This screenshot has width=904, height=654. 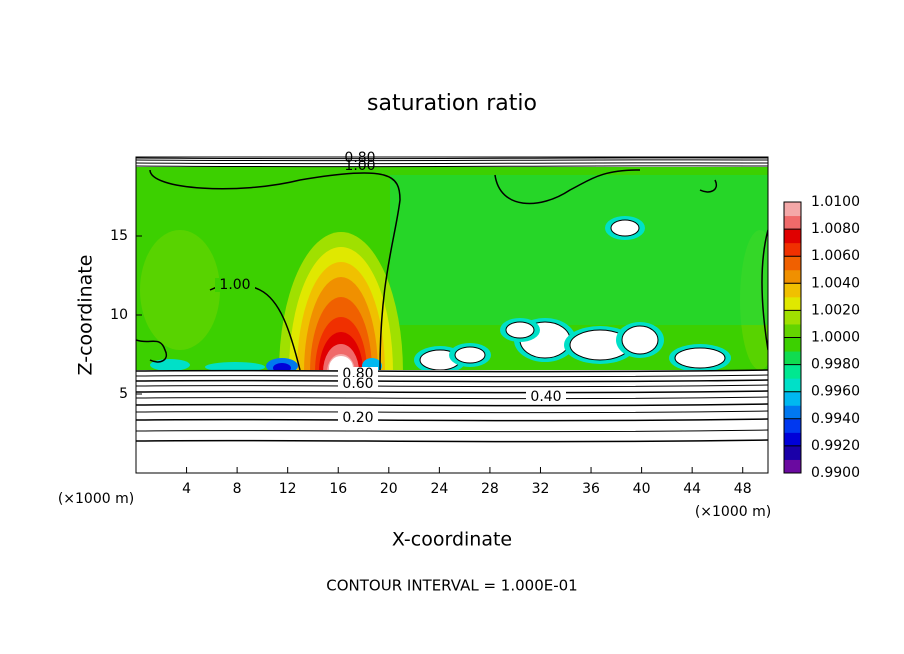 I want to click on field-top, so click(x=452, y=162).